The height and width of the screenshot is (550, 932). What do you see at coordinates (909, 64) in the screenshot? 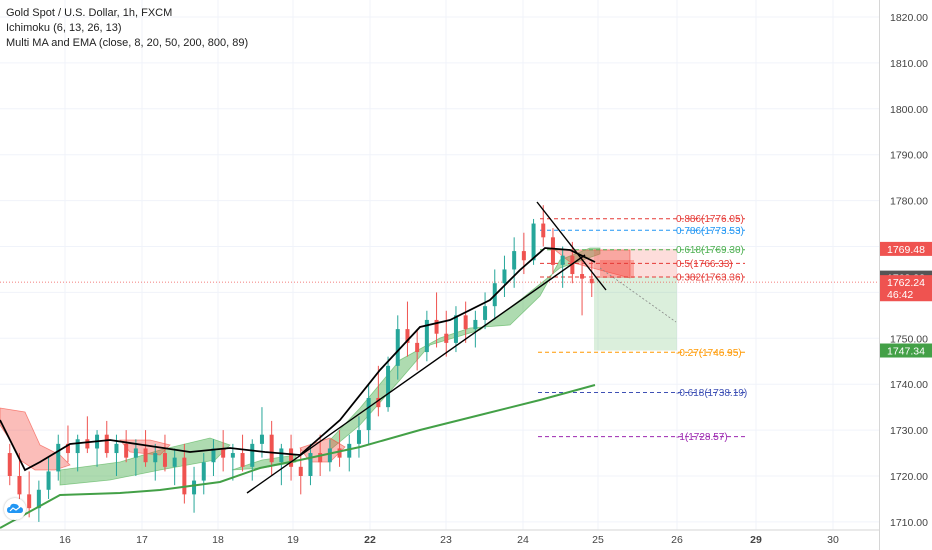
I see `price-axis-tick: 1810.00` at bounding box center [909, 64].